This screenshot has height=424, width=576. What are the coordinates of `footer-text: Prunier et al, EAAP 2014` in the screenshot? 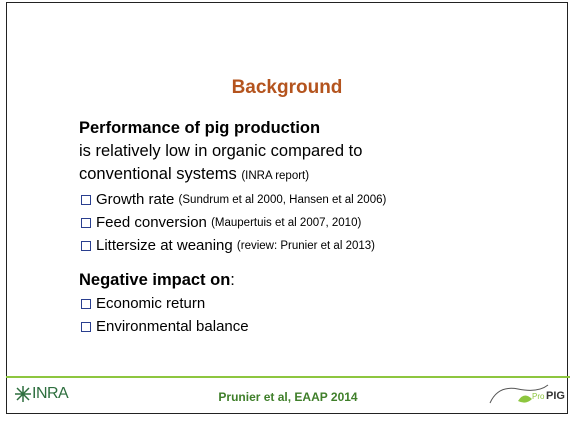 It's located at (288, 397).